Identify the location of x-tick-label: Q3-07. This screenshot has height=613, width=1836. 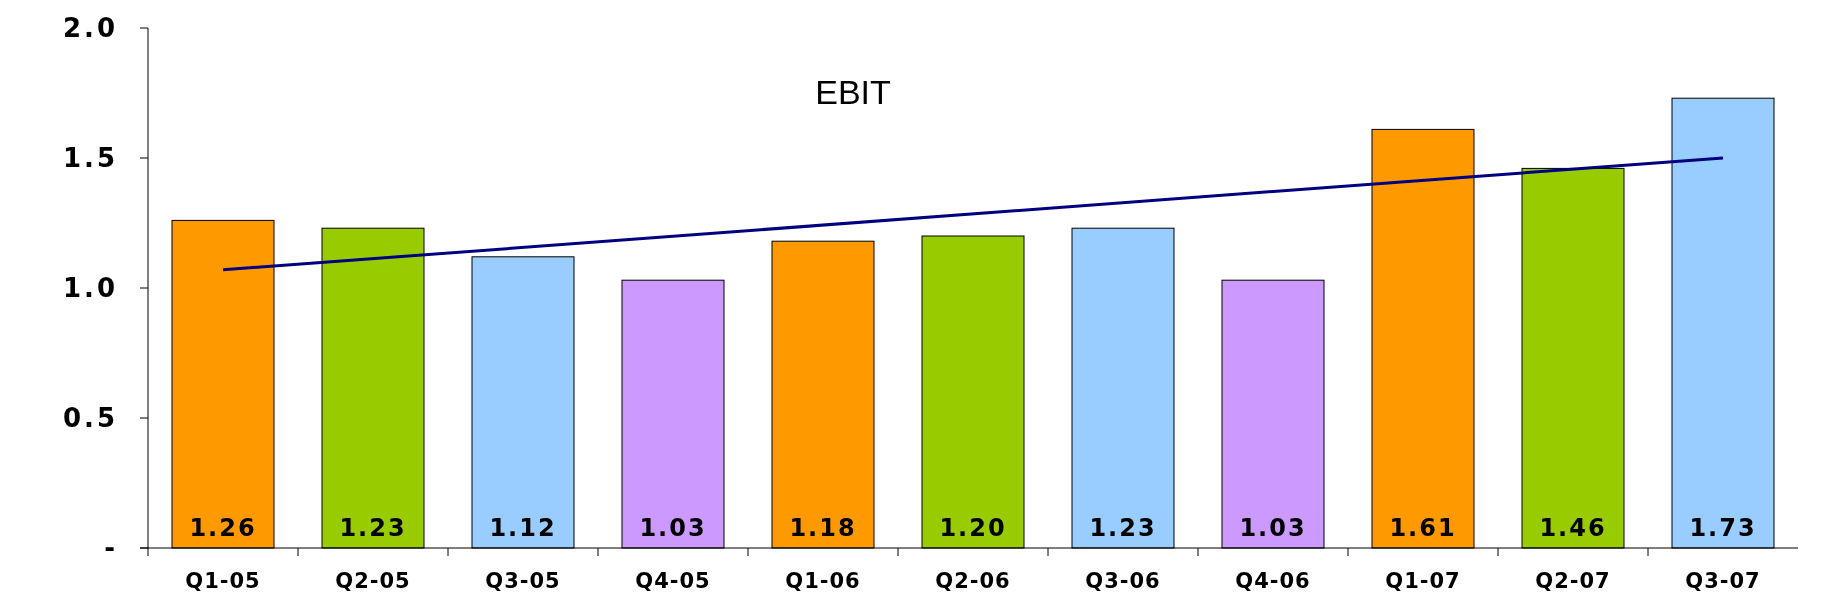
(1723, 581).